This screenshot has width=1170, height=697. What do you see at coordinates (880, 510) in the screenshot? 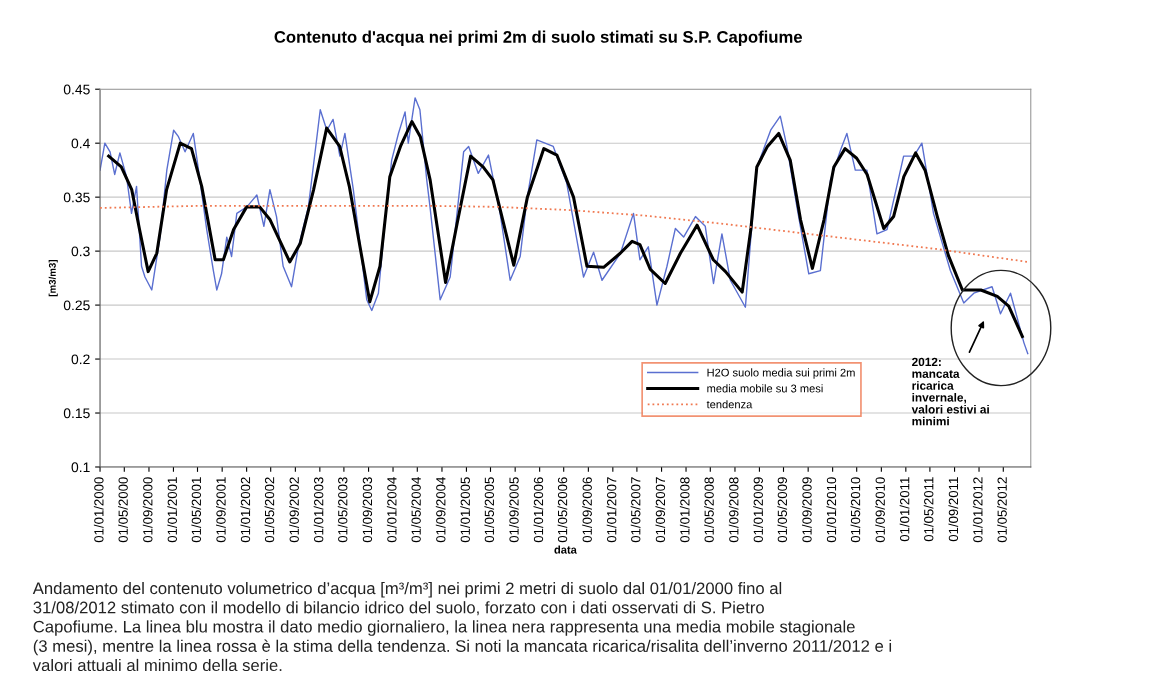
I see `x-tick-label: 01/09/2010` at bounding box center [880, 510].